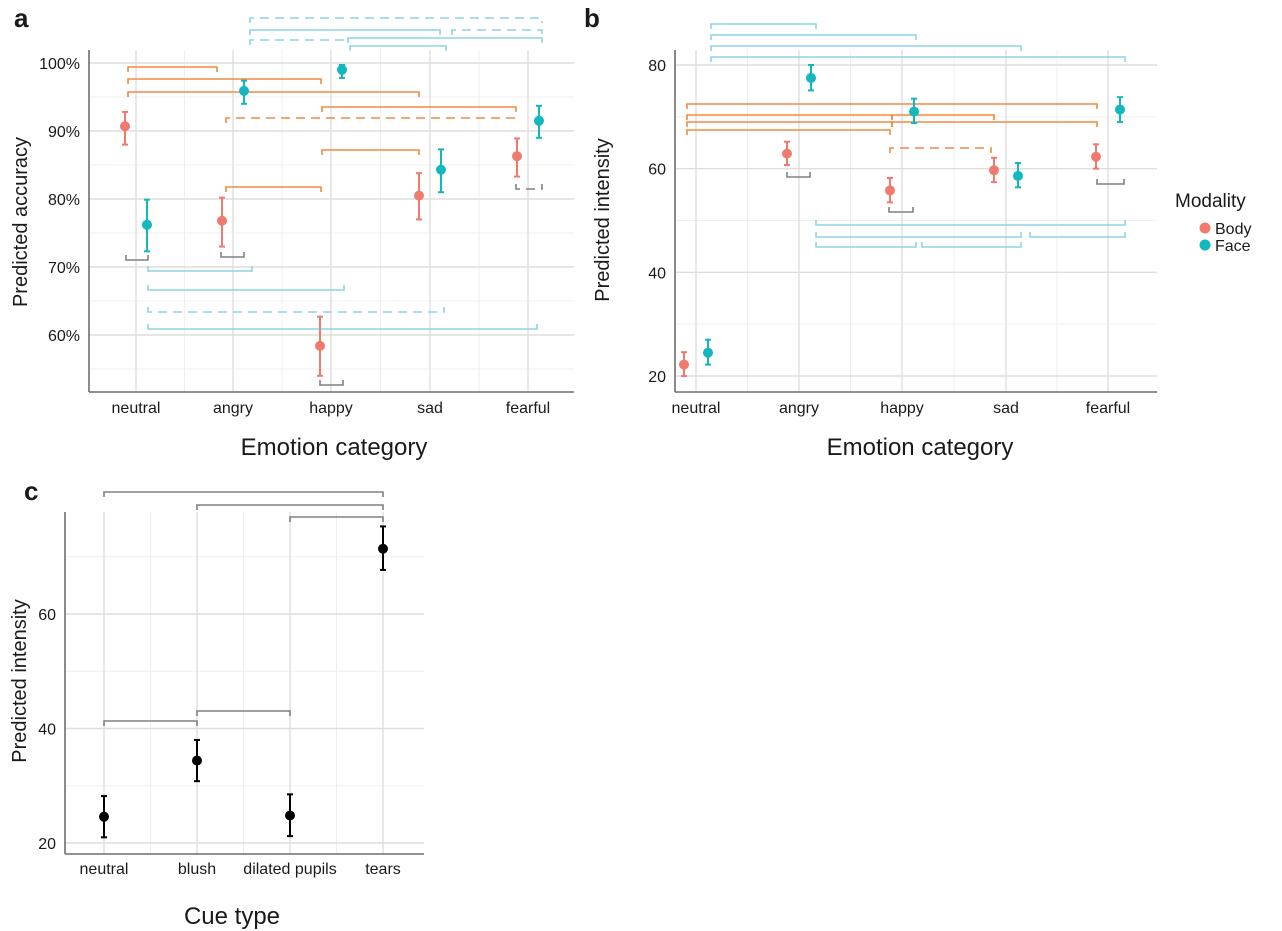 Image resolution: width=1282 pixels, height=931 pixels. Describe the element at coordinates (1233, 229) in the screenshot. I see `legend-label-body: Body` at that location.